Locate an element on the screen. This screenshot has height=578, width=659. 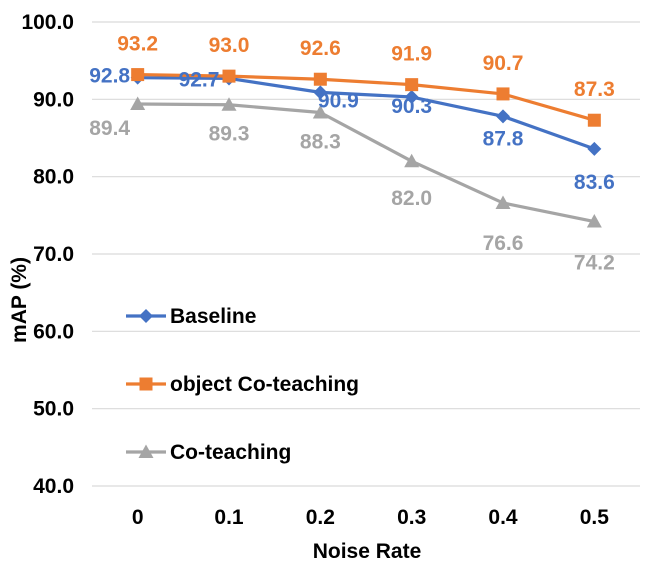
x-axis-title: Noise Rate is located at coordinates (367, 551).